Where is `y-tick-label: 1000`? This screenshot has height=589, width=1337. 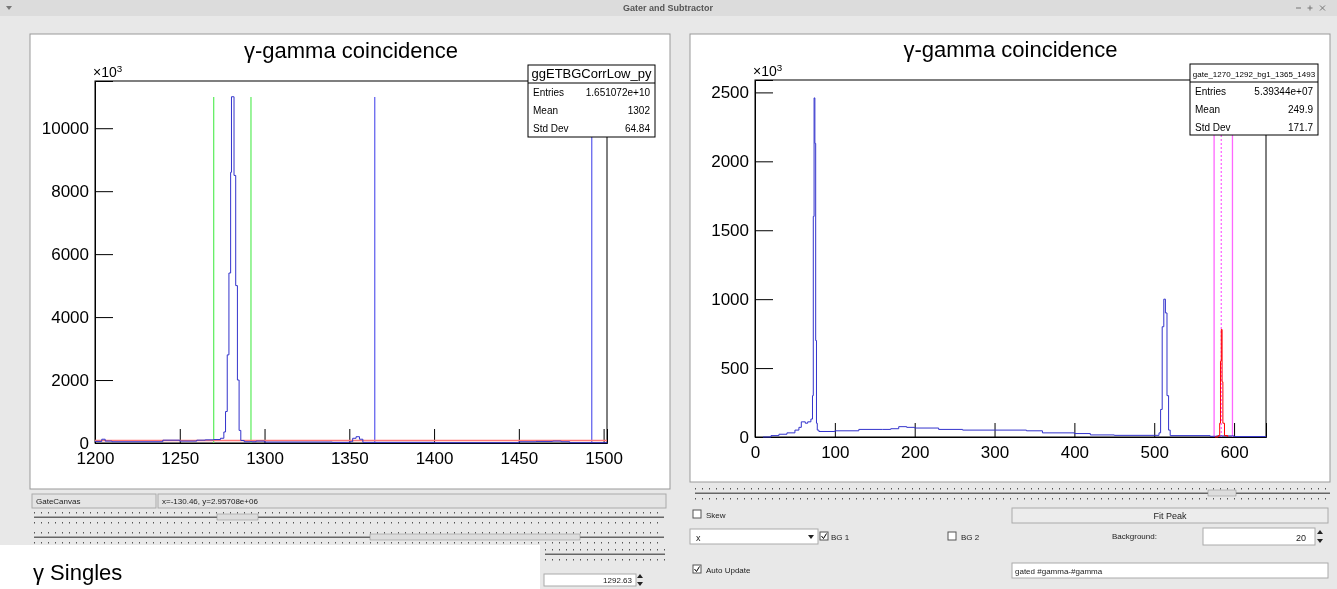 y-tick-label: 1000 is located at coordinates (730, 300).